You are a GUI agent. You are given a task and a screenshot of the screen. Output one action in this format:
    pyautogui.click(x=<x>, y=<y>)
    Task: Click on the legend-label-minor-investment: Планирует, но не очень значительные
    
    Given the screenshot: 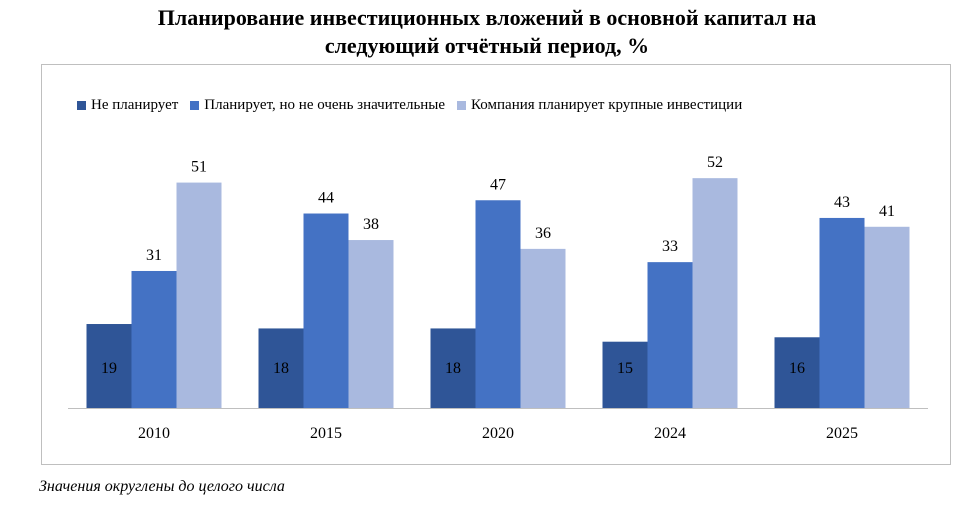 What is the action you would take?
    pyautogui.click(x=325, y=104)
    